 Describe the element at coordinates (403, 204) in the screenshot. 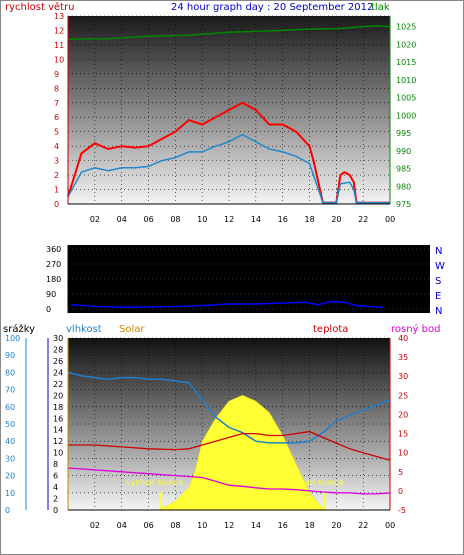

I see `pressure-tick-label: 975` at that location.